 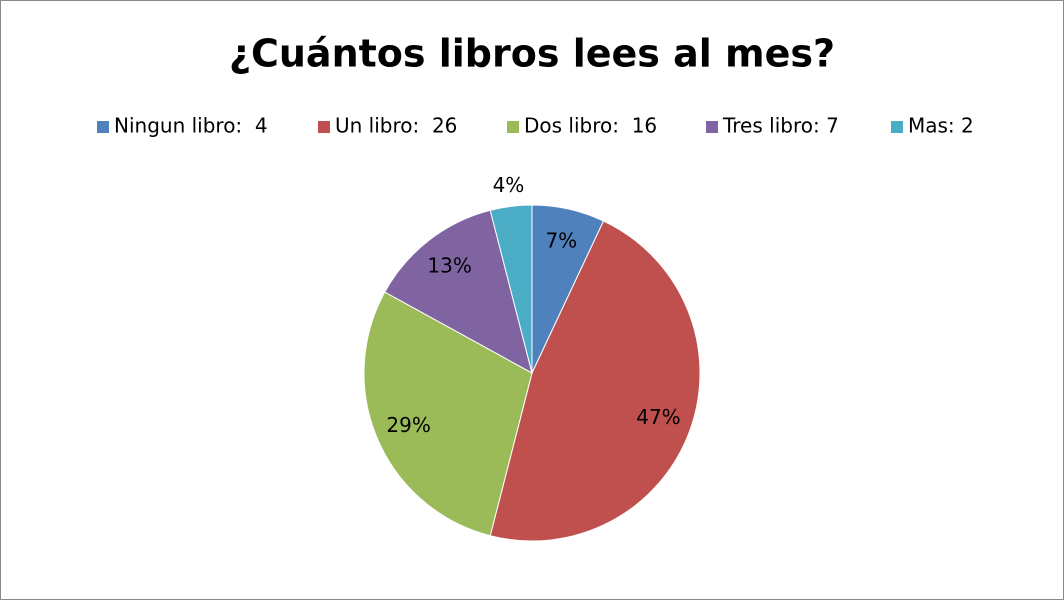 What do you see at coordinates (658, 417) in the screenshot?
I see `data-label: 47%` at bounding box center [658, 417].